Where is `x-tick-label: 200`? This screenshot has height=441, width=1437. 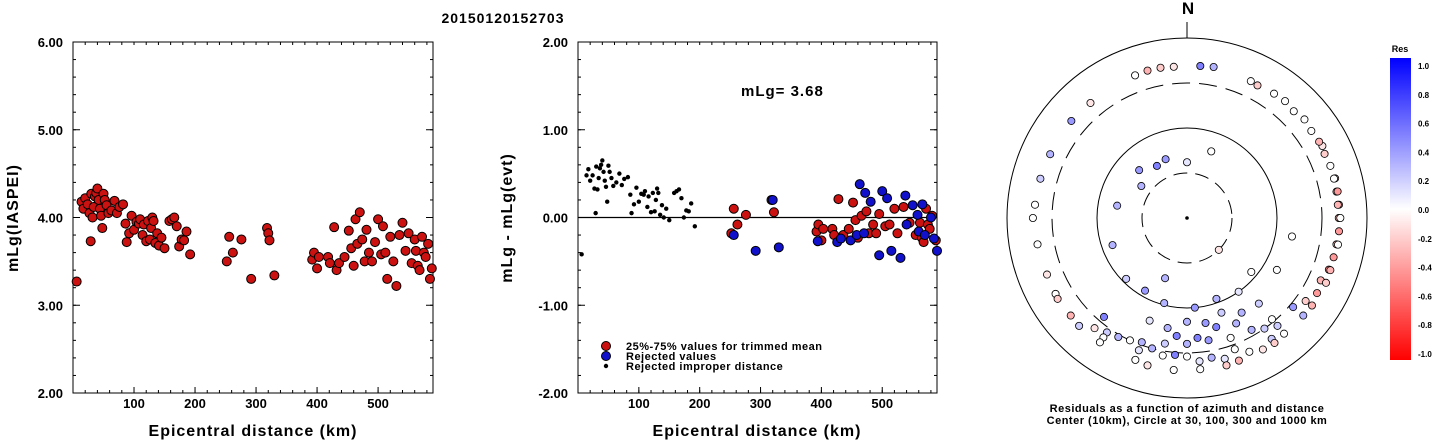 x-tick-label: 200 is located at coordinates (700, 403).